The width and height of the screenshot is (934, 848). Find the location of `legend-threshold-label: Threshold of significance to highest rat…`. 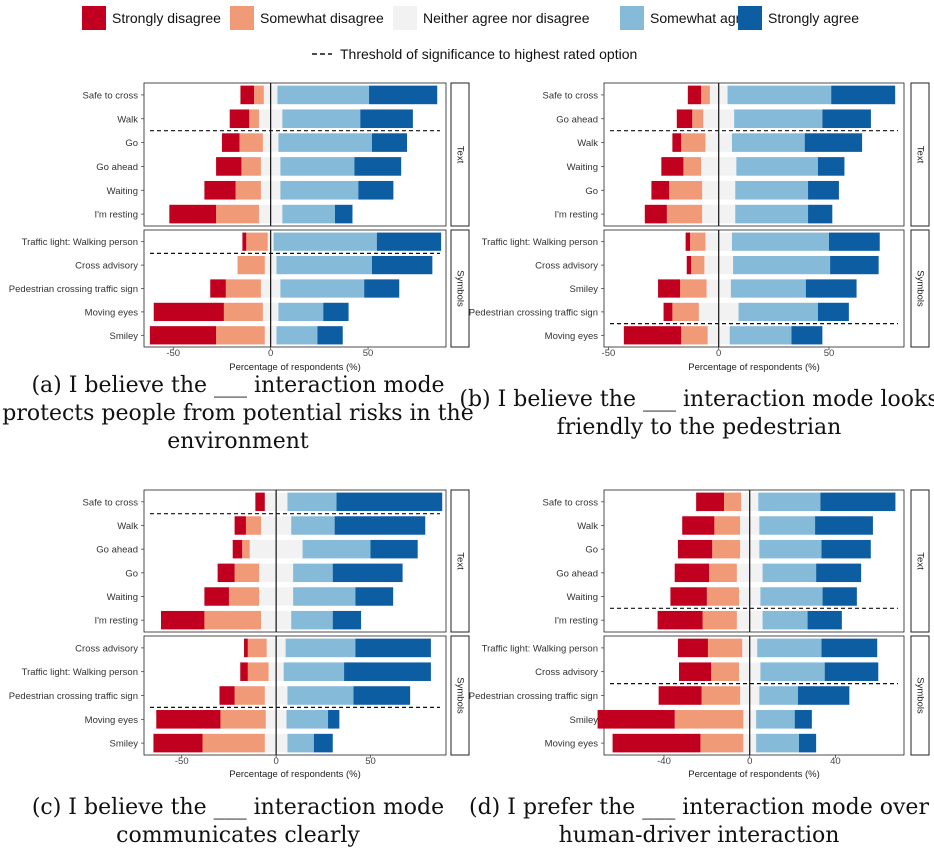

legend-threshold-label: Threshold of significance to highest rat… is located at coordinates (488, 54).